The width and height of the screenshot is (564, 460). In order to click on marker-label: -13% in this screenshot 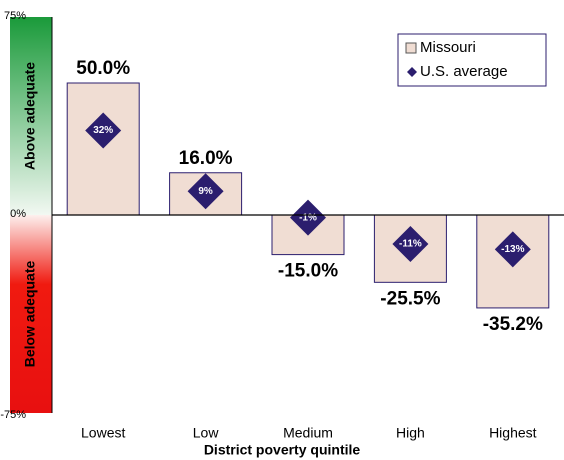, I will do `click(512, 249)`.